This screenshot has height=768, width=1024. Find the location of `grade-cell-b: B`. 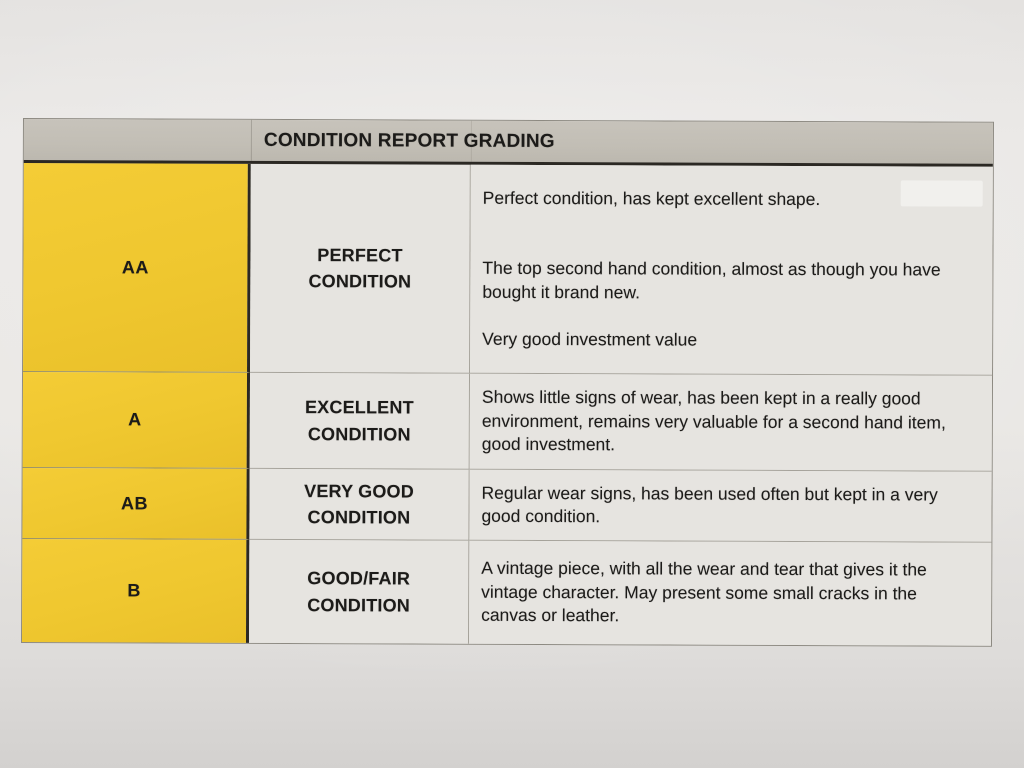

grade-cell-b: B is located at coordinates (135, 591).